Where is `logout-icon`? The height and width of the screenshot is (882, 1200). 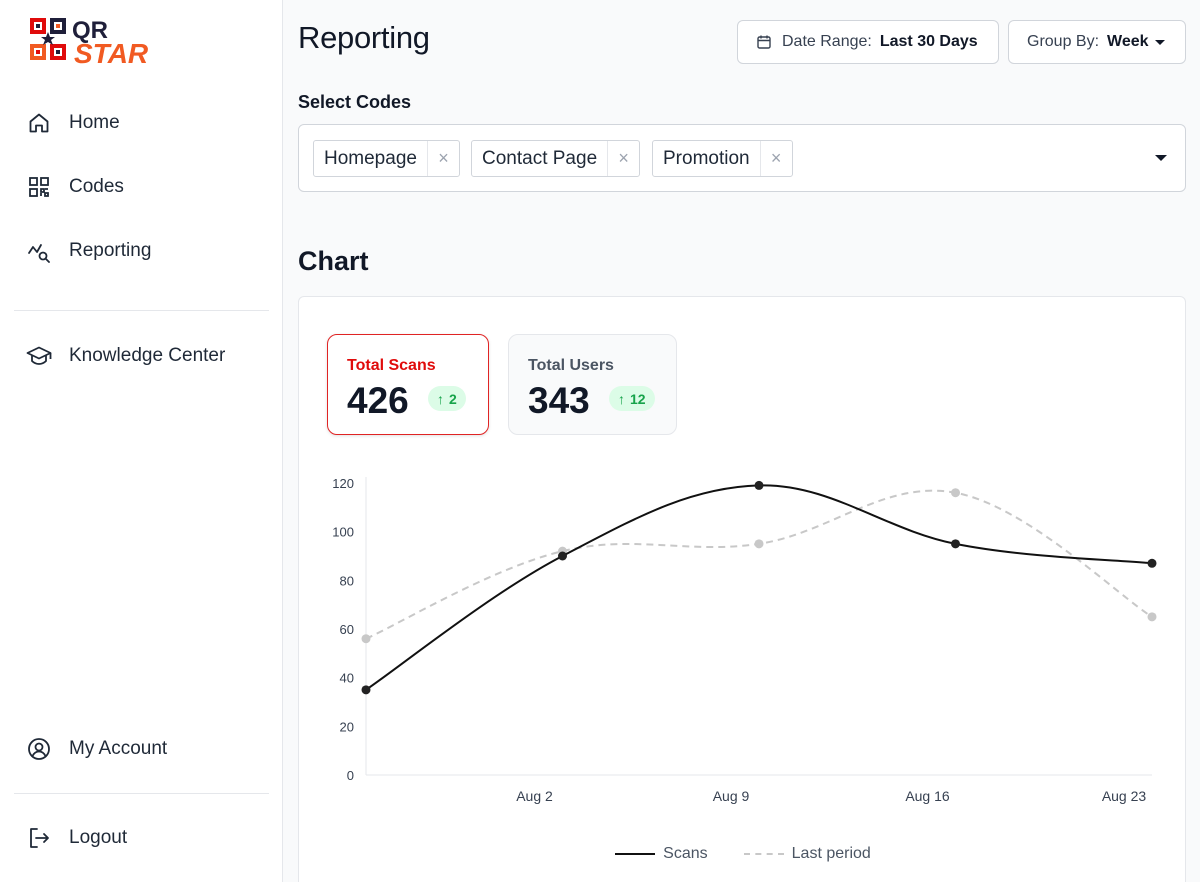 logout-icon is located at coordinates (39, 838).